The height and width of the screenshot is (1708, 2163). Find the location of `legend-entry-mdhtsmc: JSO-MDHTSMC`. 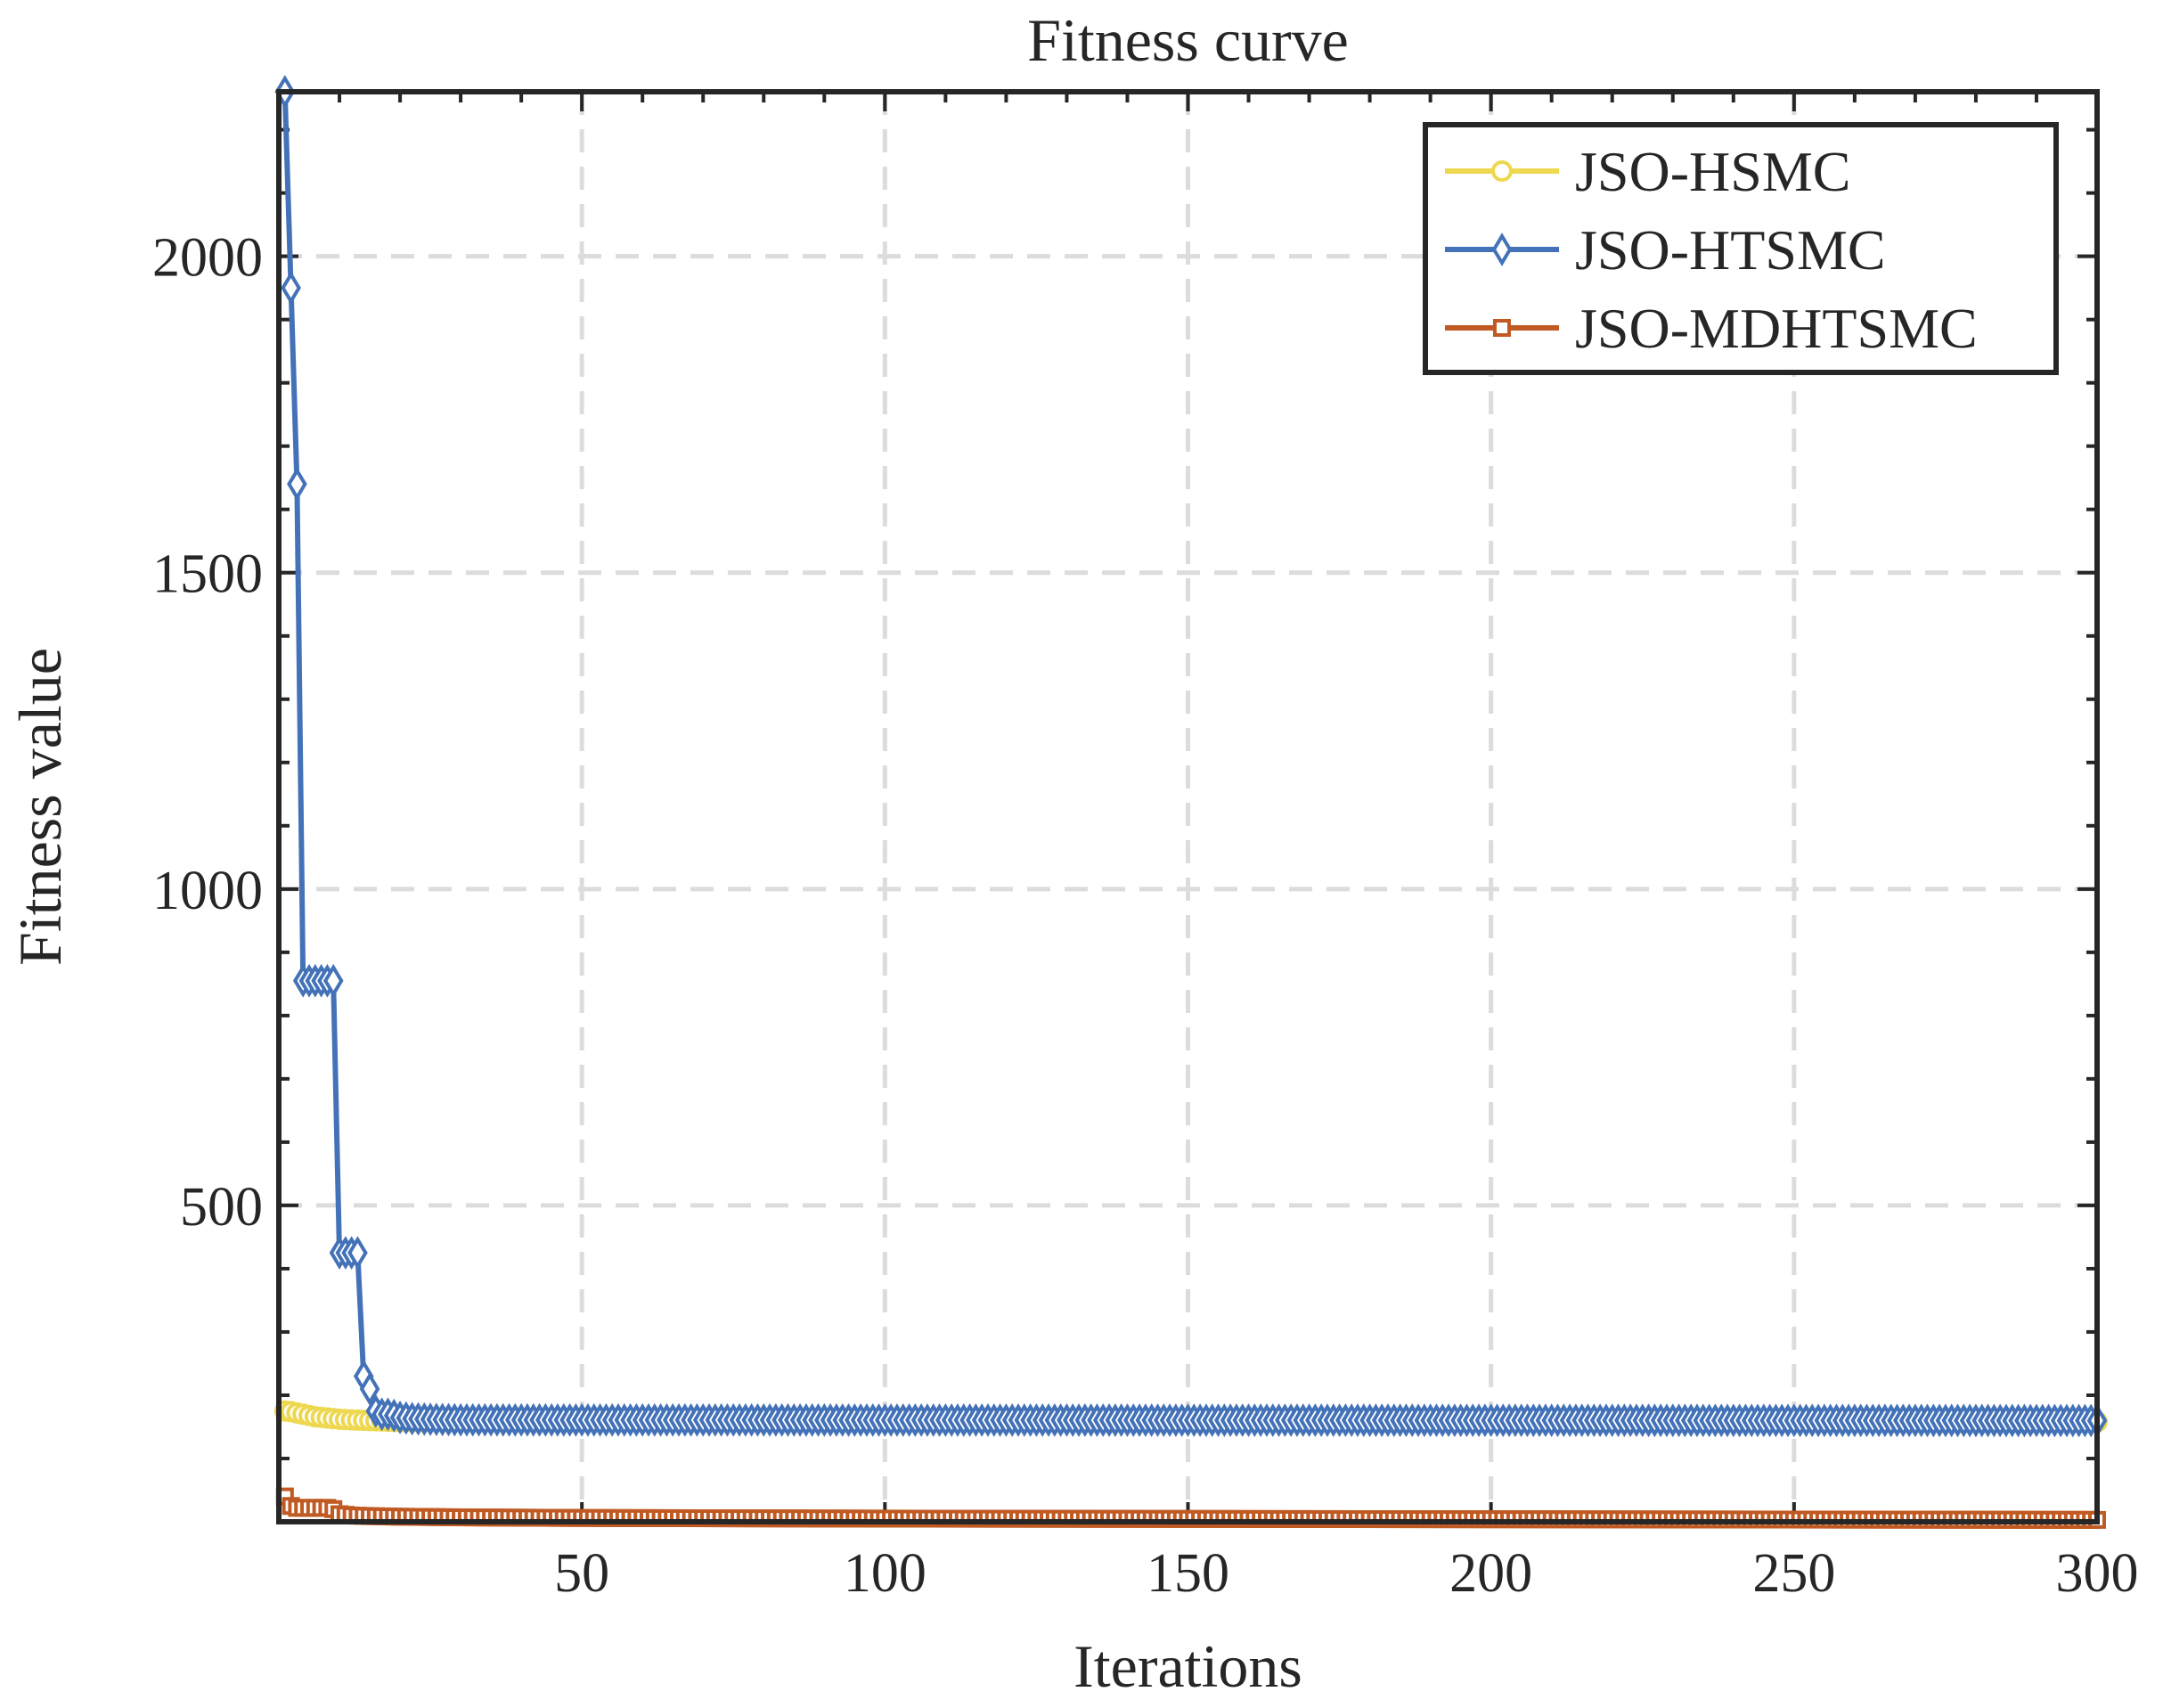

legend-entry-mdhtsmc: JSO-MDHTSMC is located at coordinates (1711, 328).